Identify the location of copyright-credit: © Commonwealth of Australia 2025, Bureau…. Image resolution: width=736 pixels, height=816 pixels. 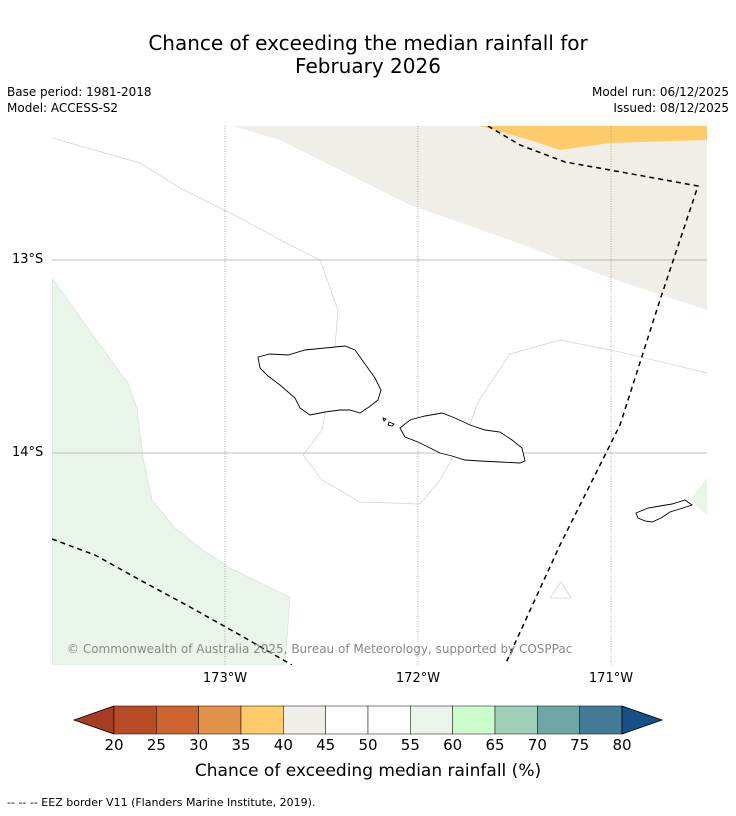
(320, 649).